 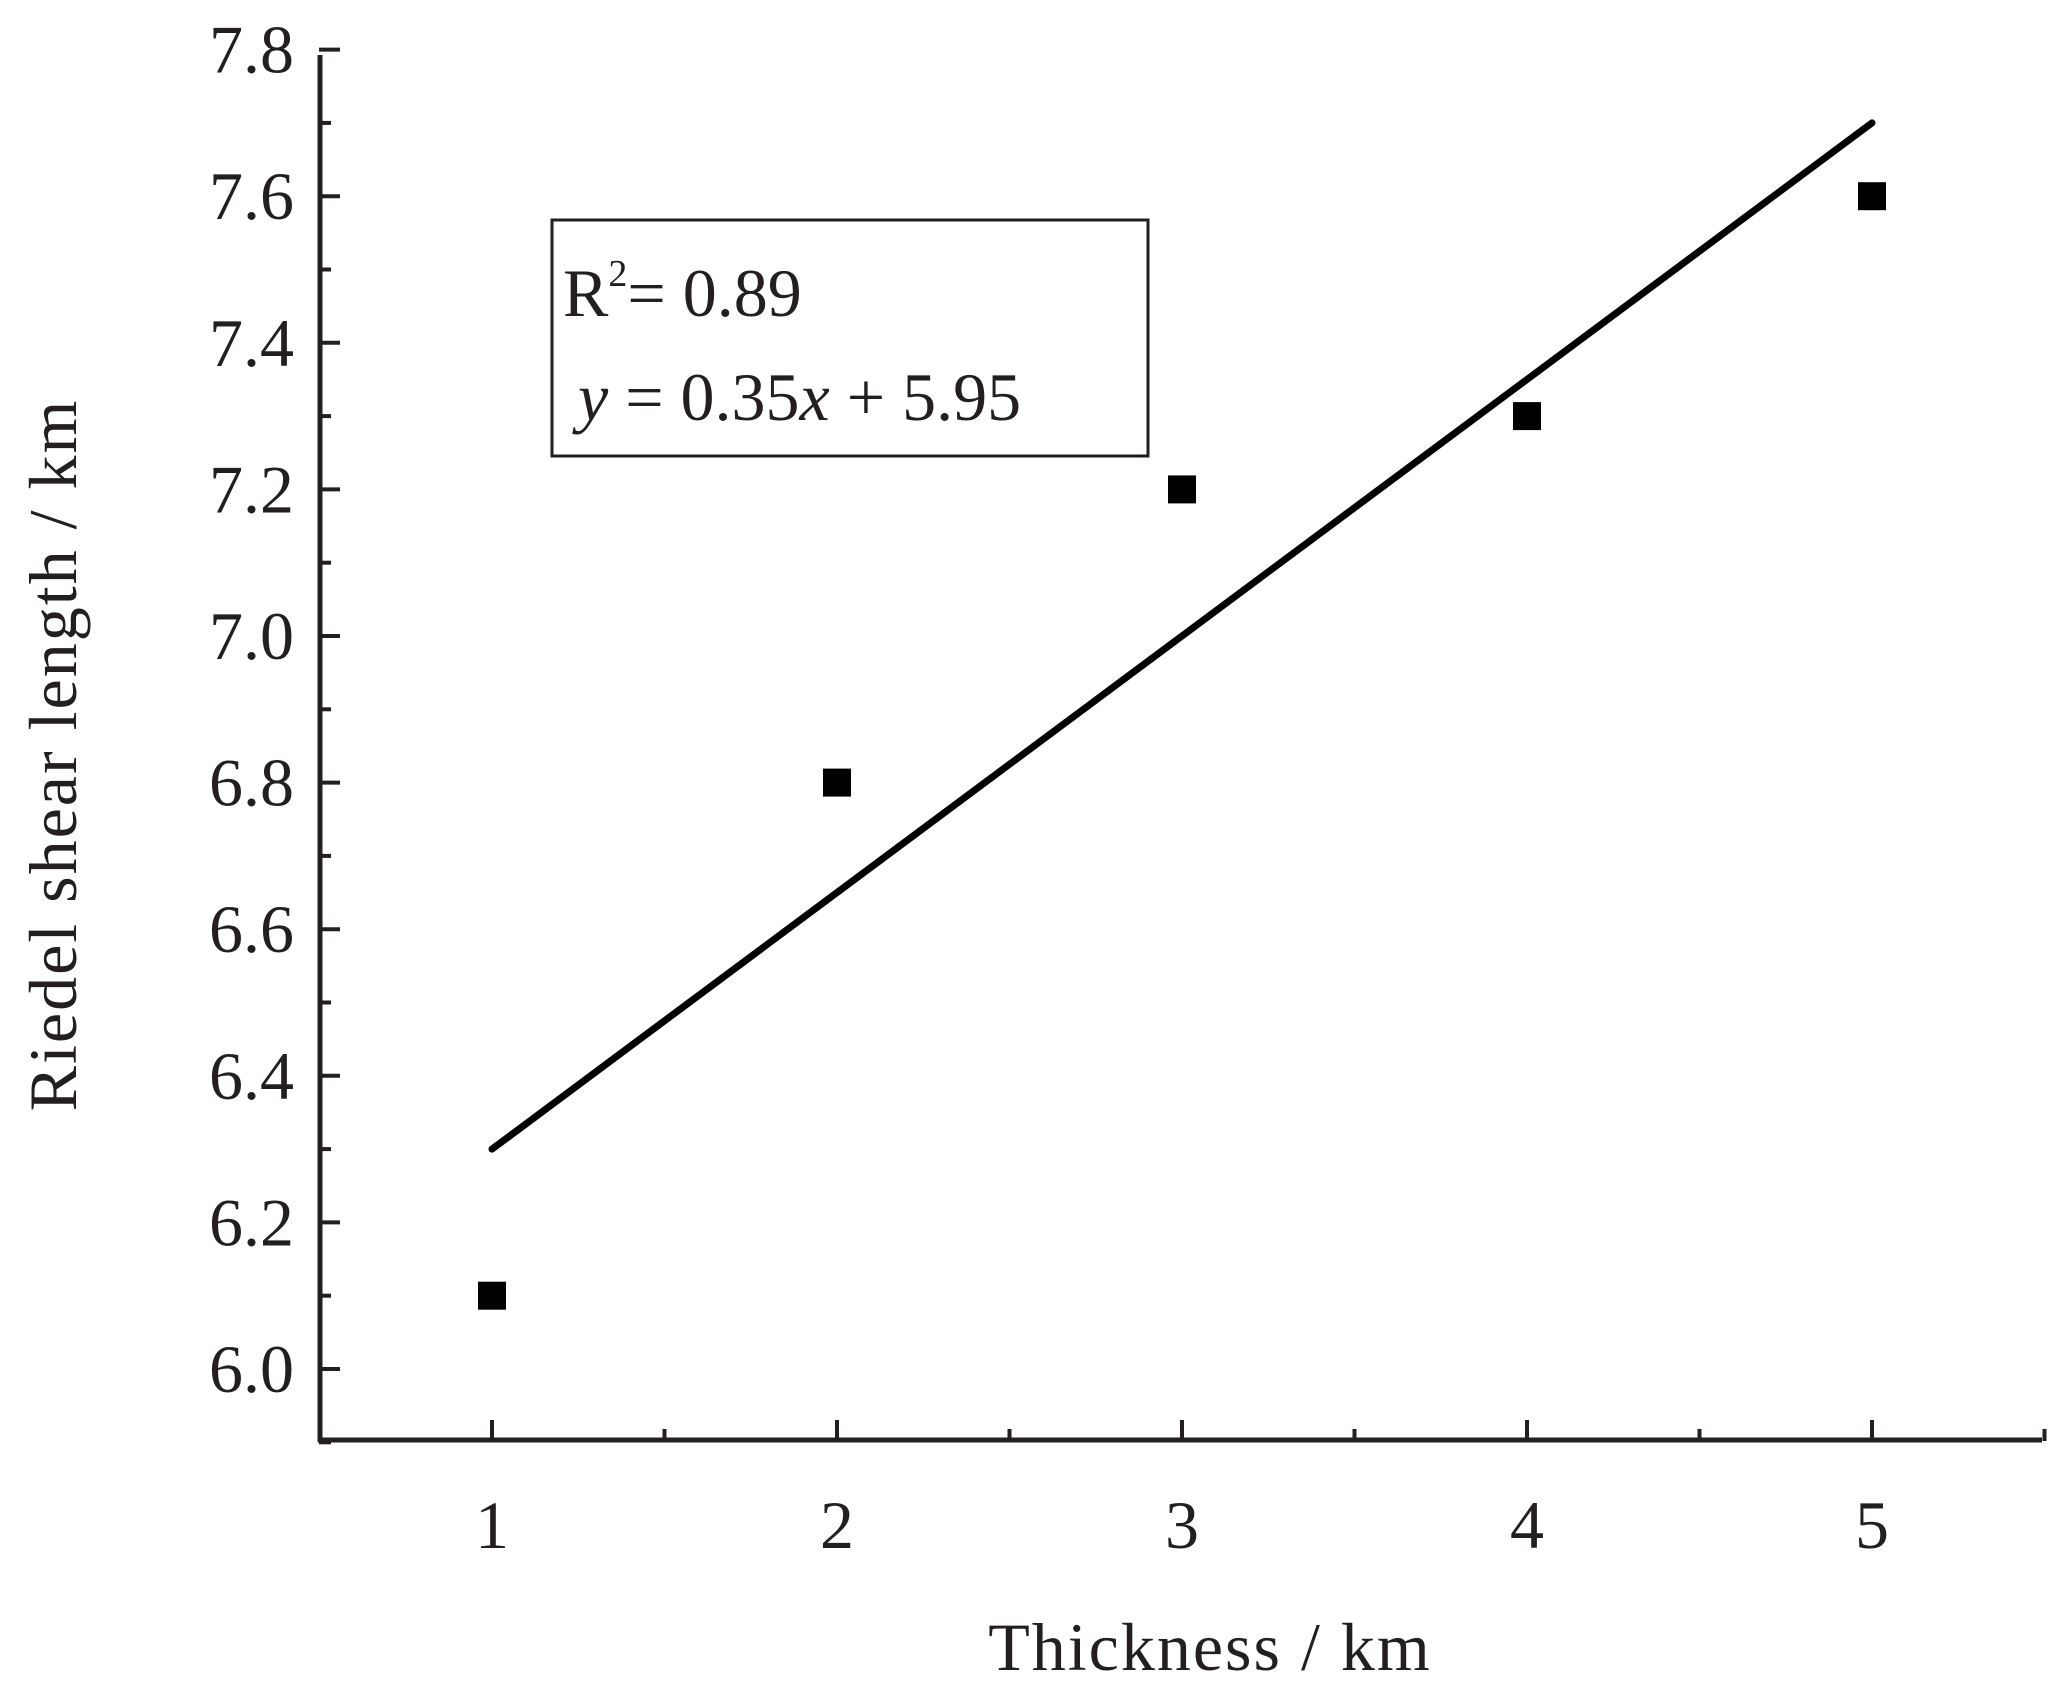 What do you see at coordinates (251, 783) in the screenshot?
I see `y-tick-label: 6.8` at bounding box center [251, 783].